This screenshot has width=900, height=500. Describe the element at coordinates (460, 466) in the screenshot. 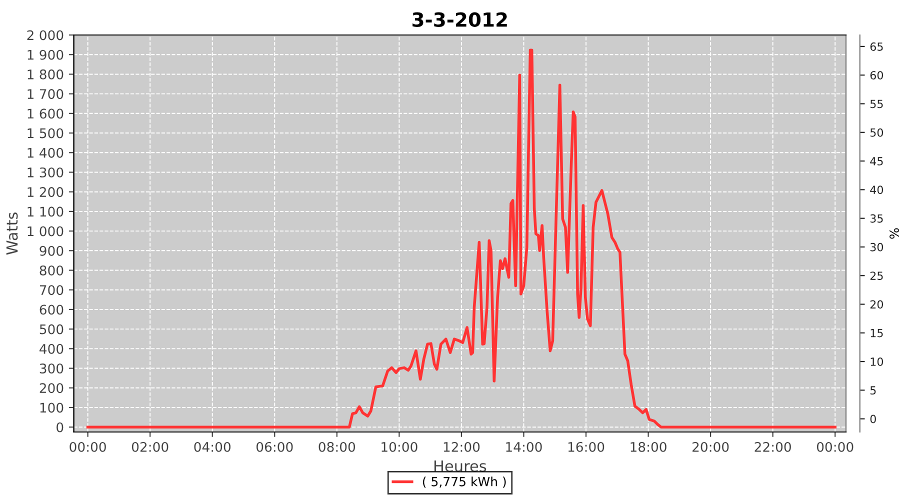

I see `x-axis-title: Heures` at that location.